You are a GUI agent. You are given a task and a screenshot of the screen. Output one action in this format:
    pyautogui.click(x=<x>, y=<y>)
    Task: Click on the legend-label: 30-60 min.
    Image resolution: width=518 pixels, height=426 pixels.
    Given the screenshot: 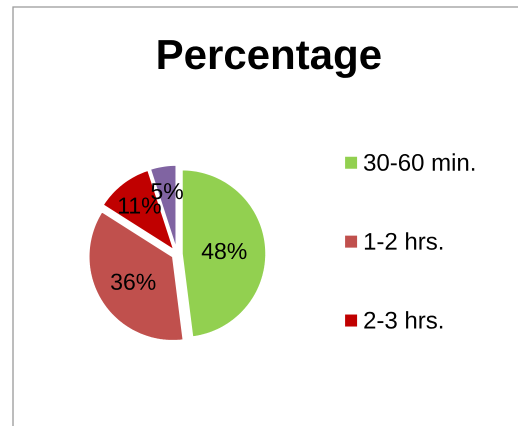 What is the action you would take?
    pyautogui.click(x=419, y=162)
    